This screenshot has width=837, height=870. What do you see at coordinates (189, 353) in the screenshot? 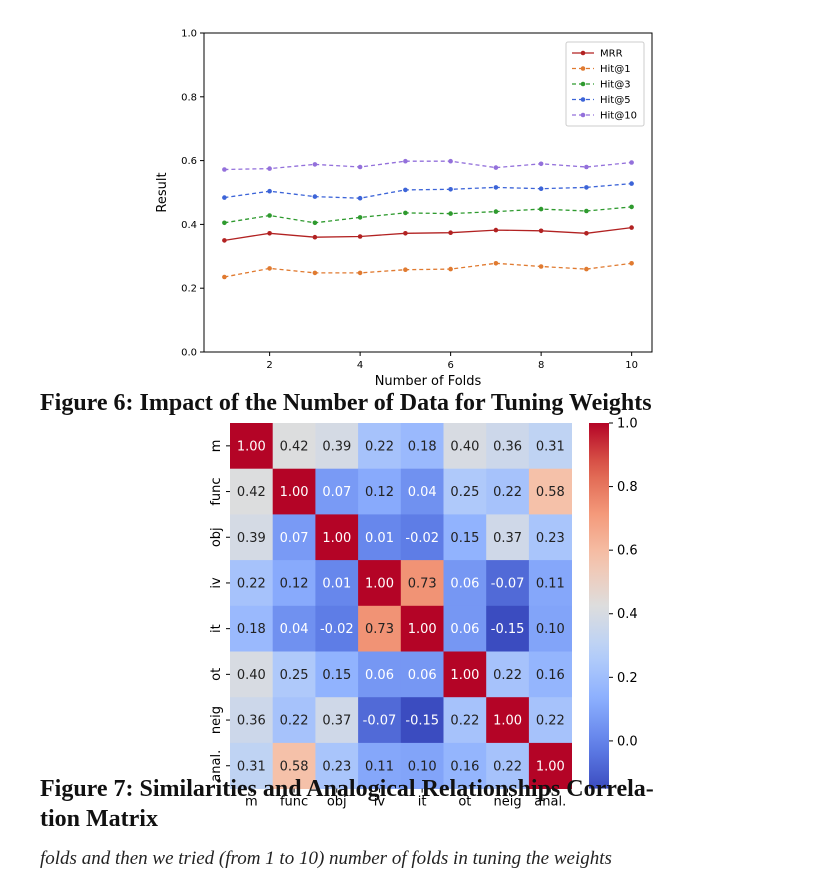
I see `y-tick-label: 0.0` at bounding box center [189, 353].